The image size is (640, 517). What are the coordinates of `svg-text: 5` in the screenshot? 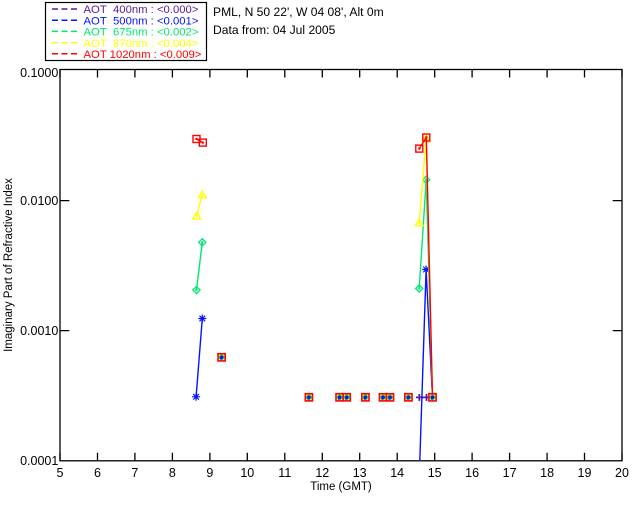 It's located at (60, 473).